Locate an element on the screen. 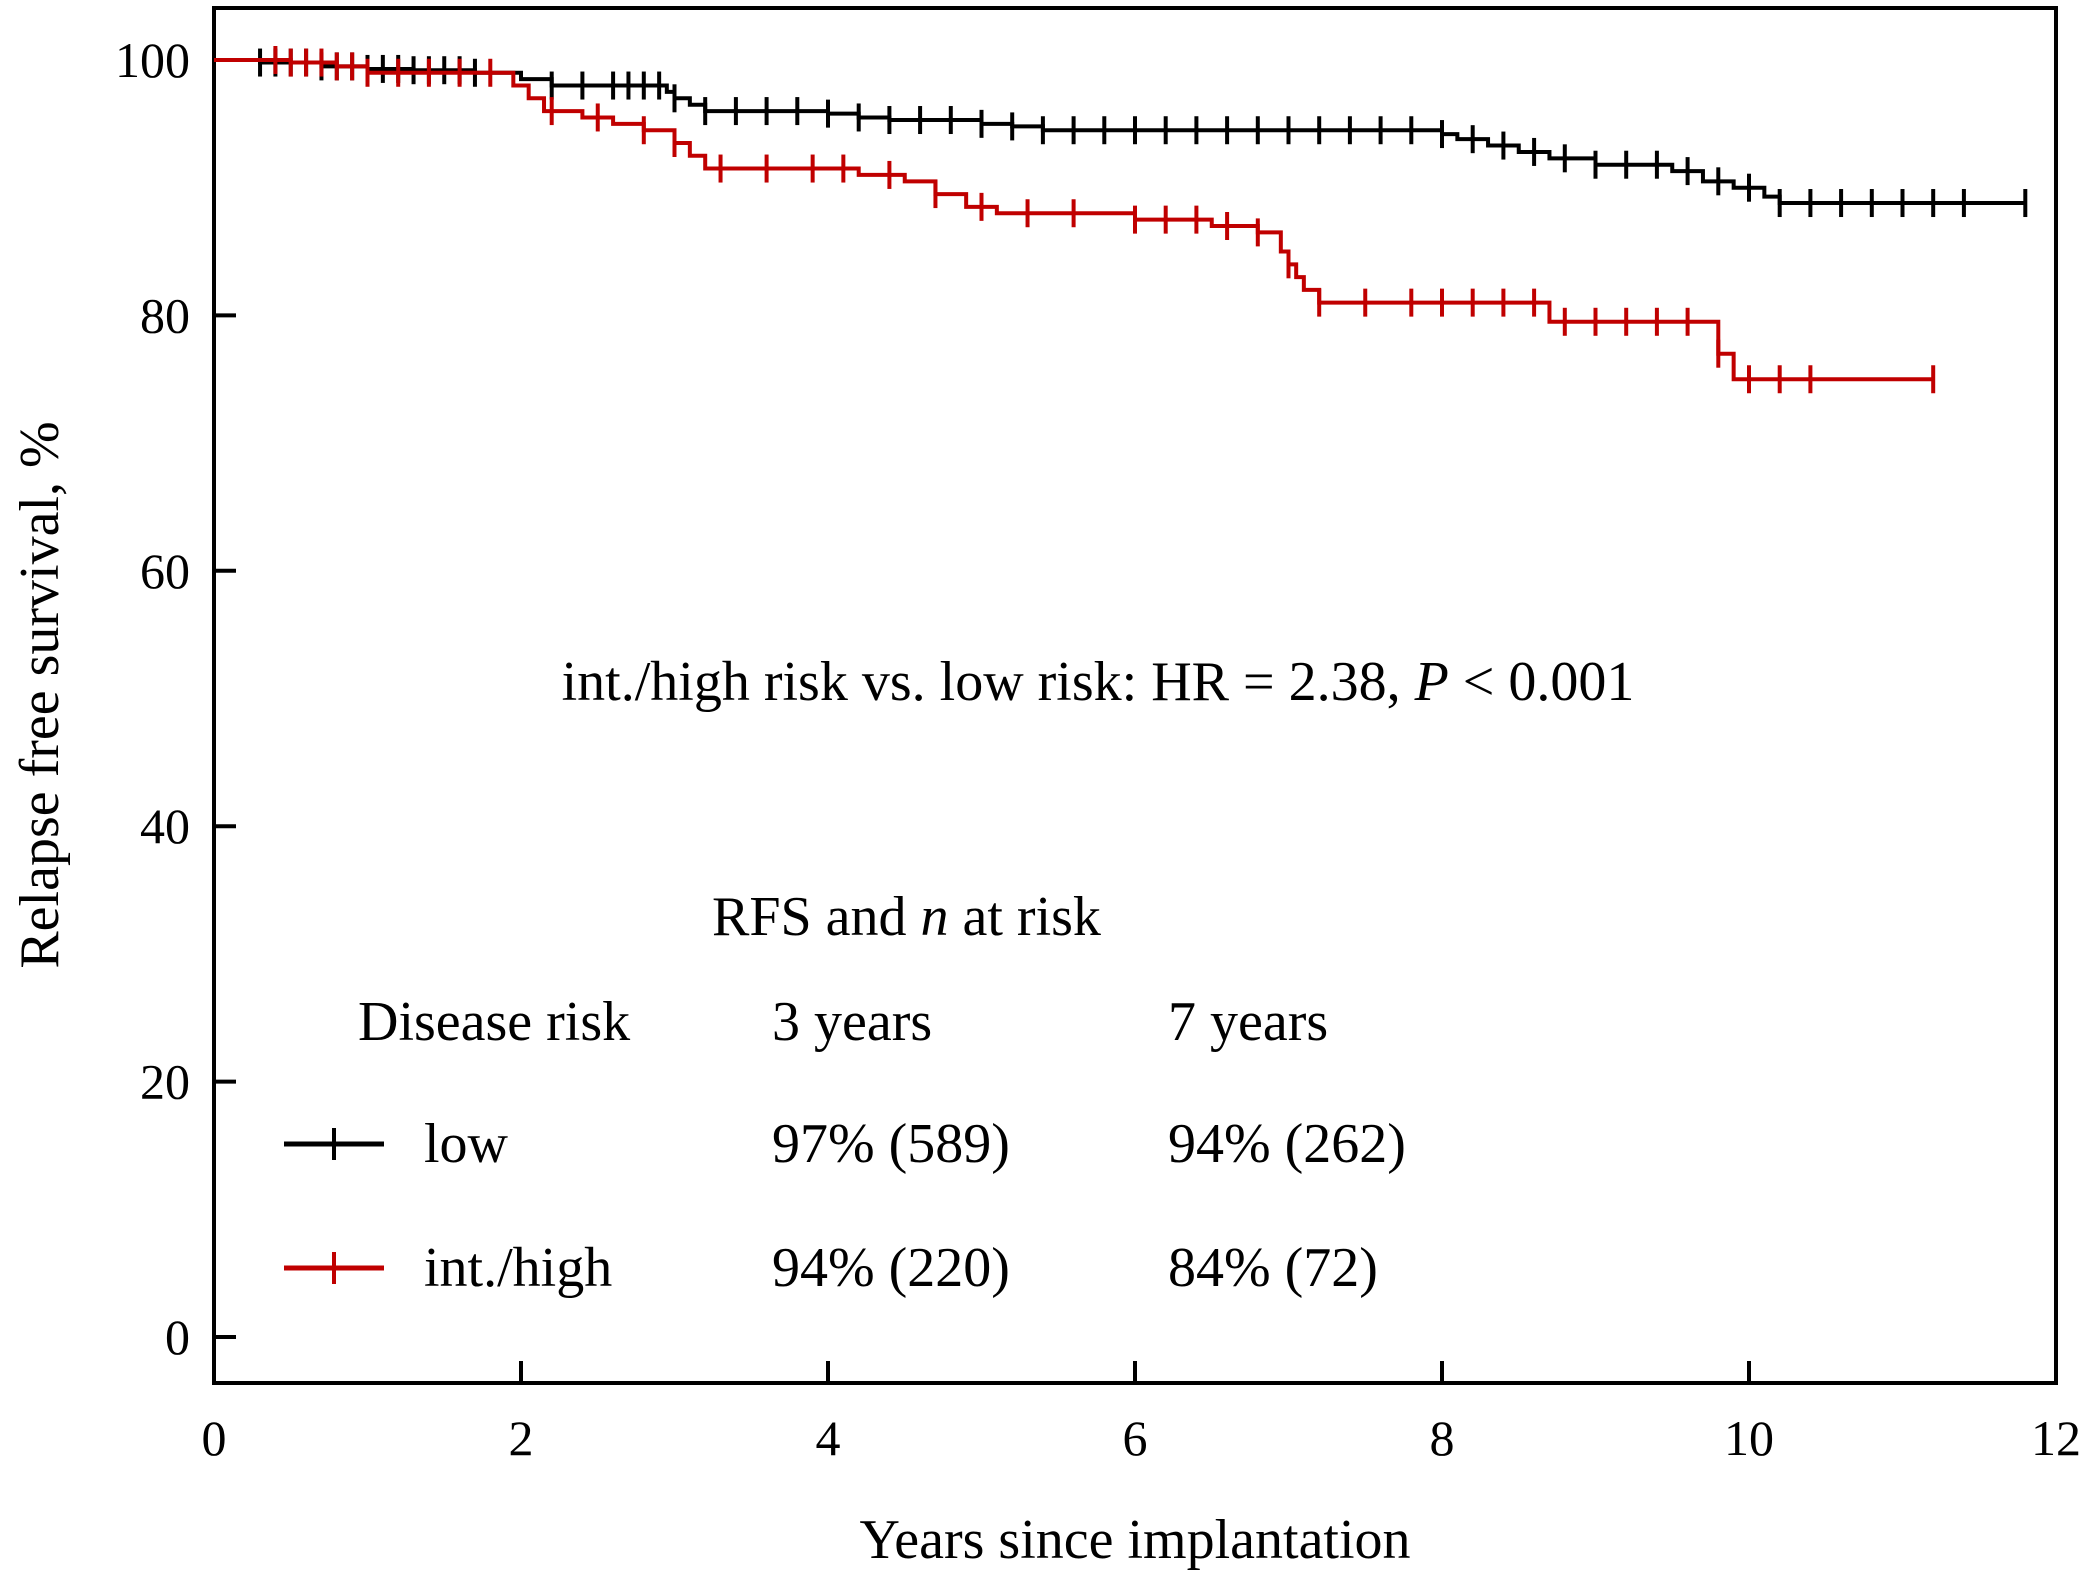  x-tick-label: 0 is located at coordinates (214, 1438).